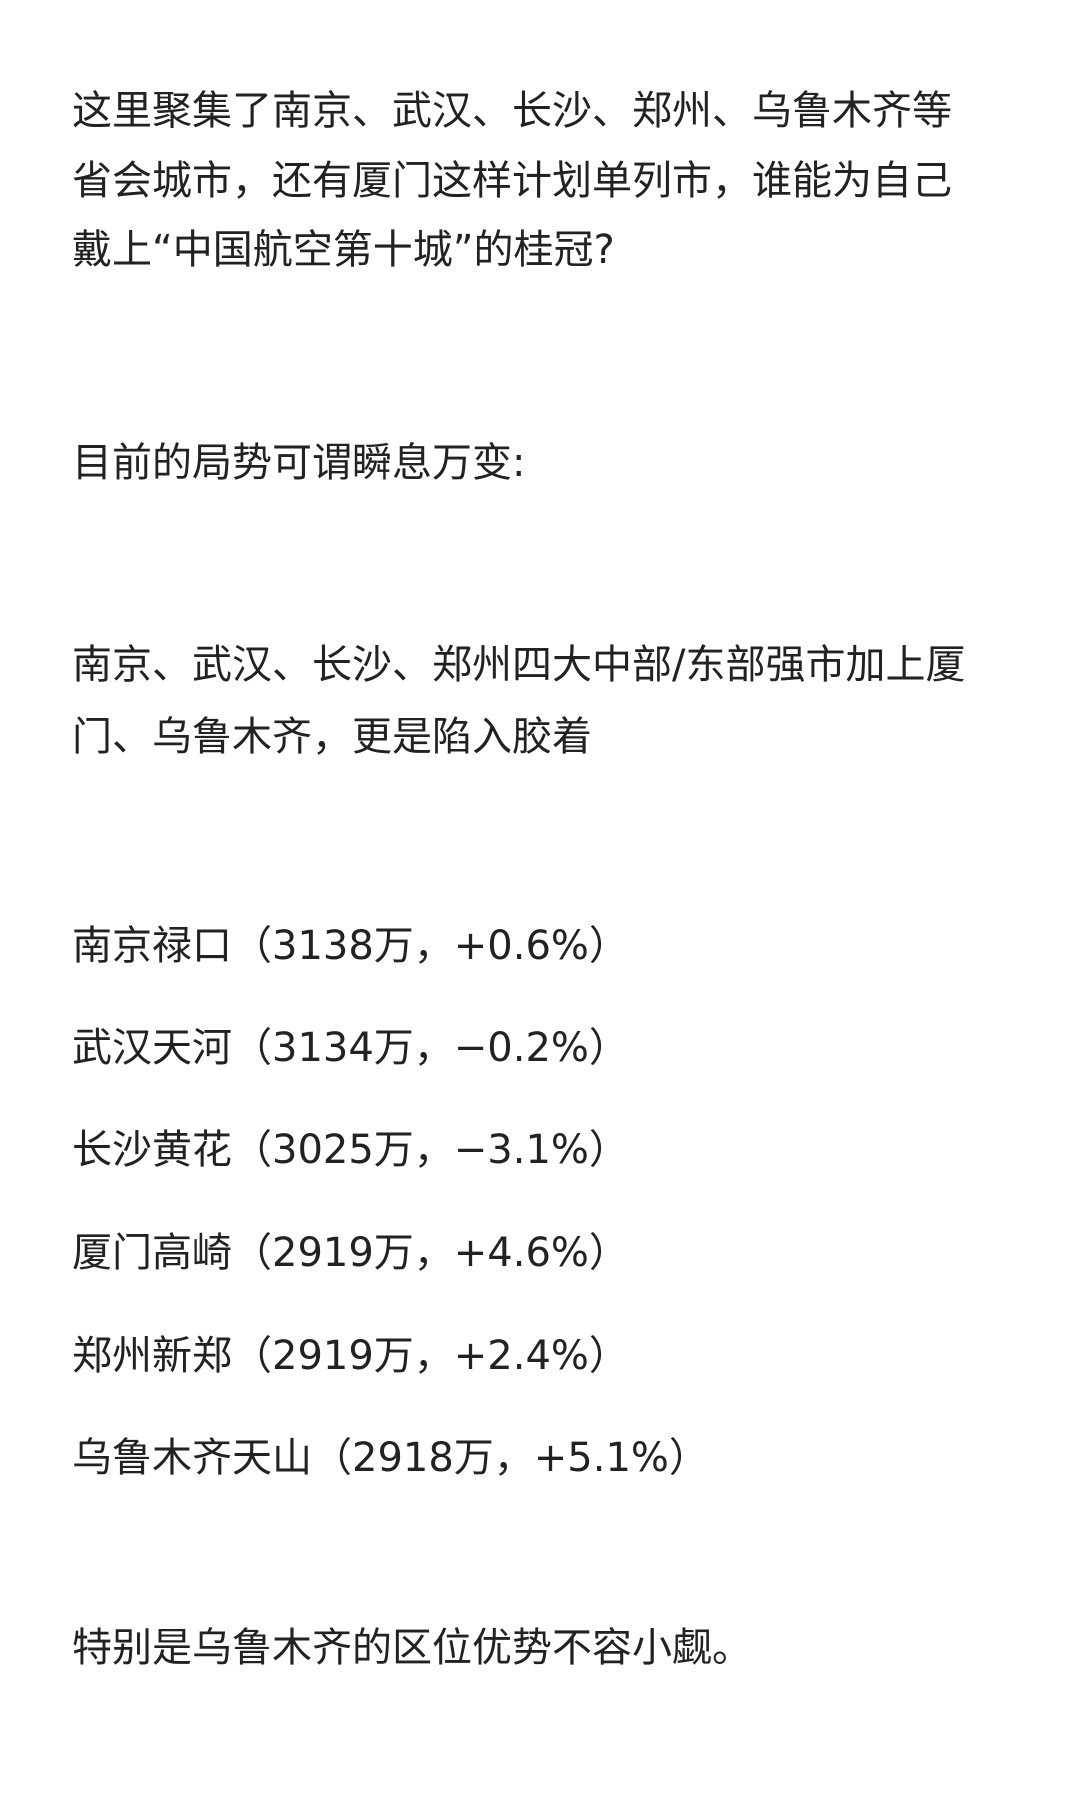 This screenshot has height=1800, width=1080. Describe the element at coordinates (350, 1150) in the screenshot. I see `airport-item: 长沙黄花（3025万，−3.1%）` at that location.